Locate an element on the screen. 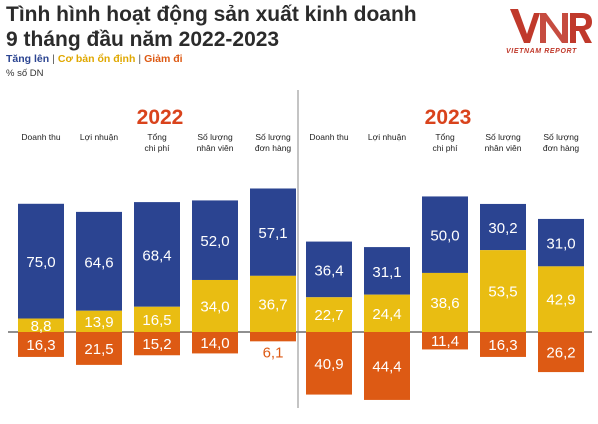 The width and height of the screenshot is (598, 424). data-label-stable: 34,0 is located at coordinates (214, 306).